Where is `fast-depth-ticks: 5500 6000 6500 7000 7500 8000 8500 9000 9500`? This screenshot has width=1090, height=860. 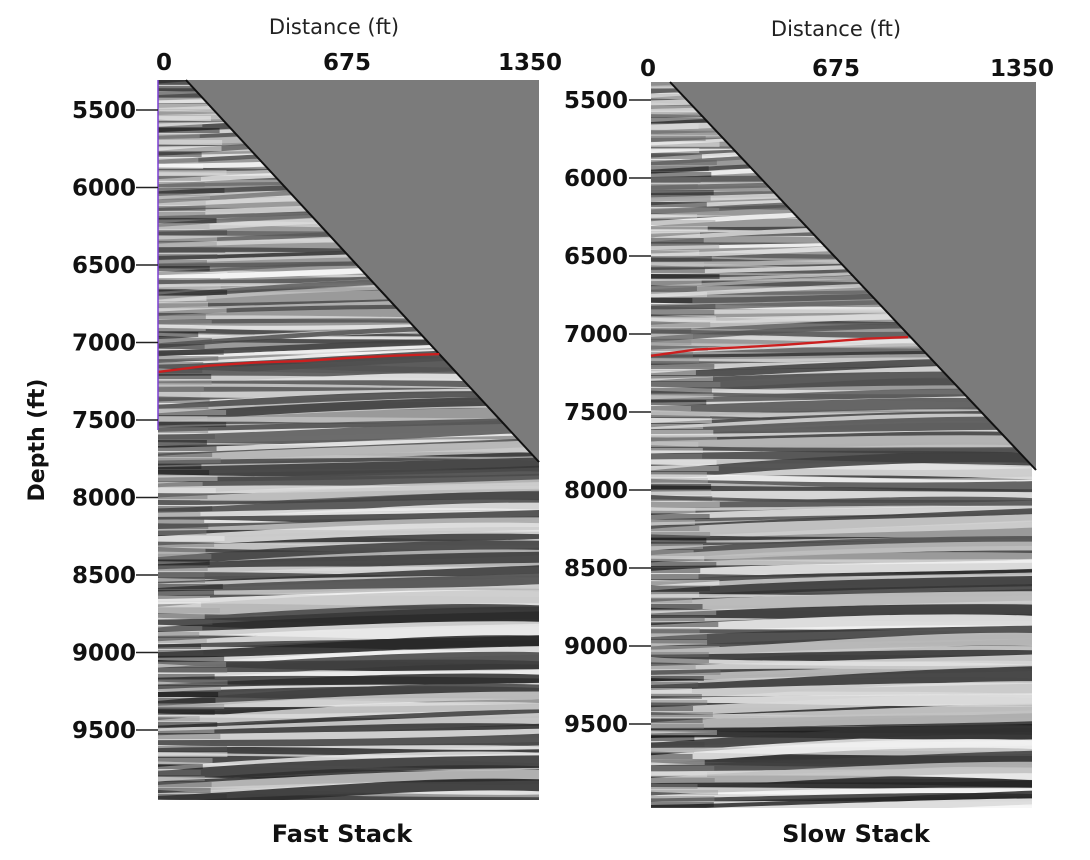
fast-depth-ticks: 5500 6000 6500 7000 7500 8000 8500 9000 9500 is located at coordinates (115, 421).